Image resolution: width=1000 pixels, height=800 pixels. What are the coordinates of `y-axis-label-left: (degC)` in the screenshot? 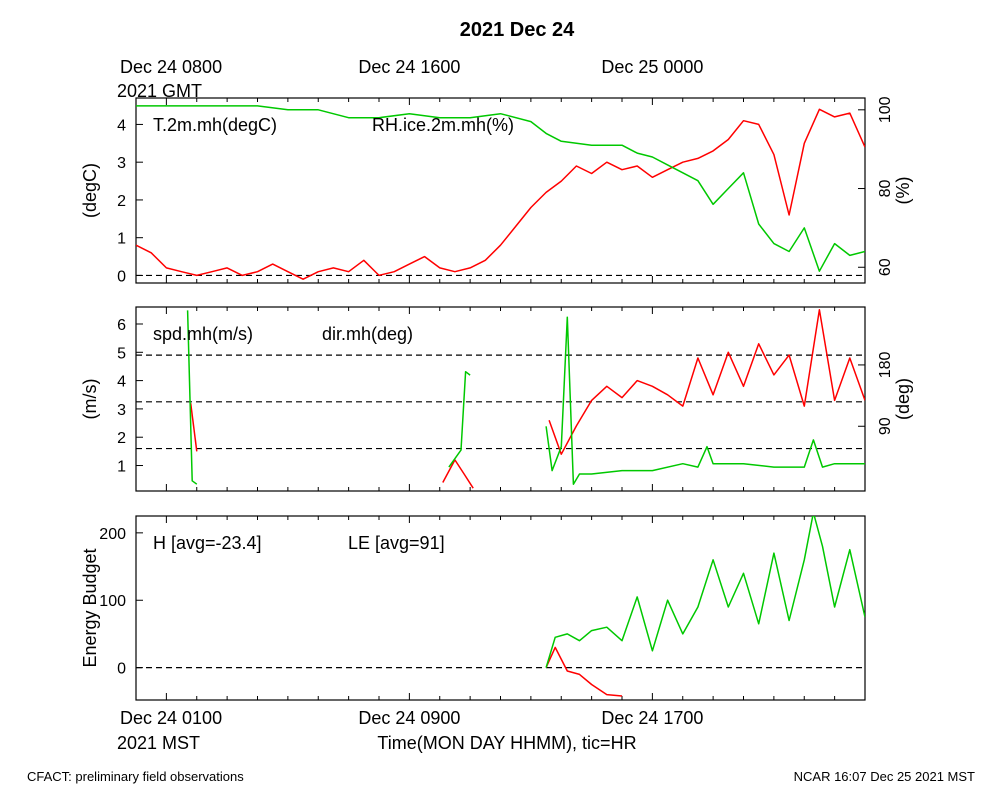 It's located at (90, 190).